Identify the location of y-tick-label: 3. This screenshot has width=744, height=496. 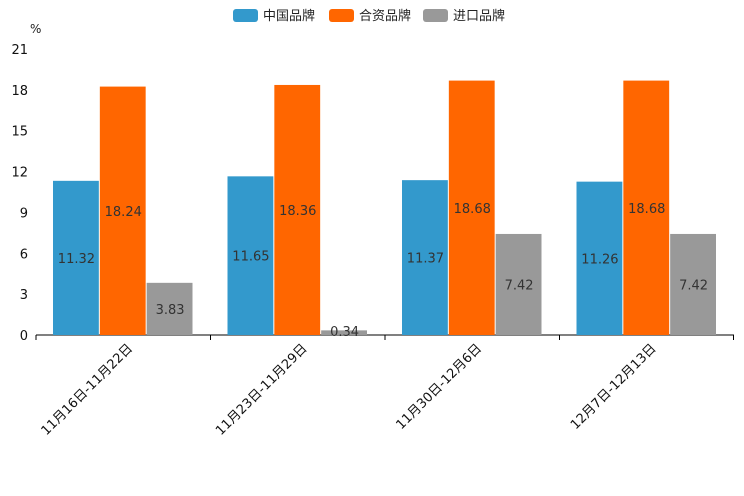
(24, 295).